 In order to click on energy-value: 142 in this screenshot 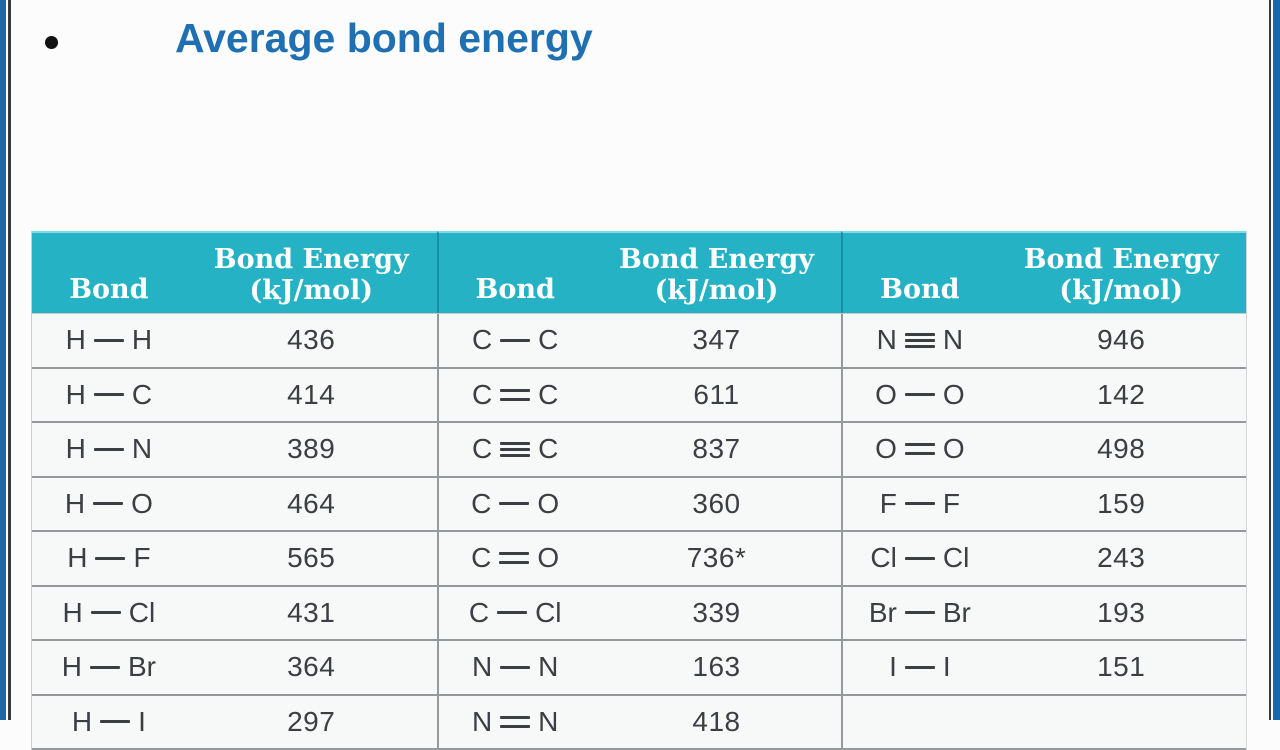, I will do `click(1121, 395)`.